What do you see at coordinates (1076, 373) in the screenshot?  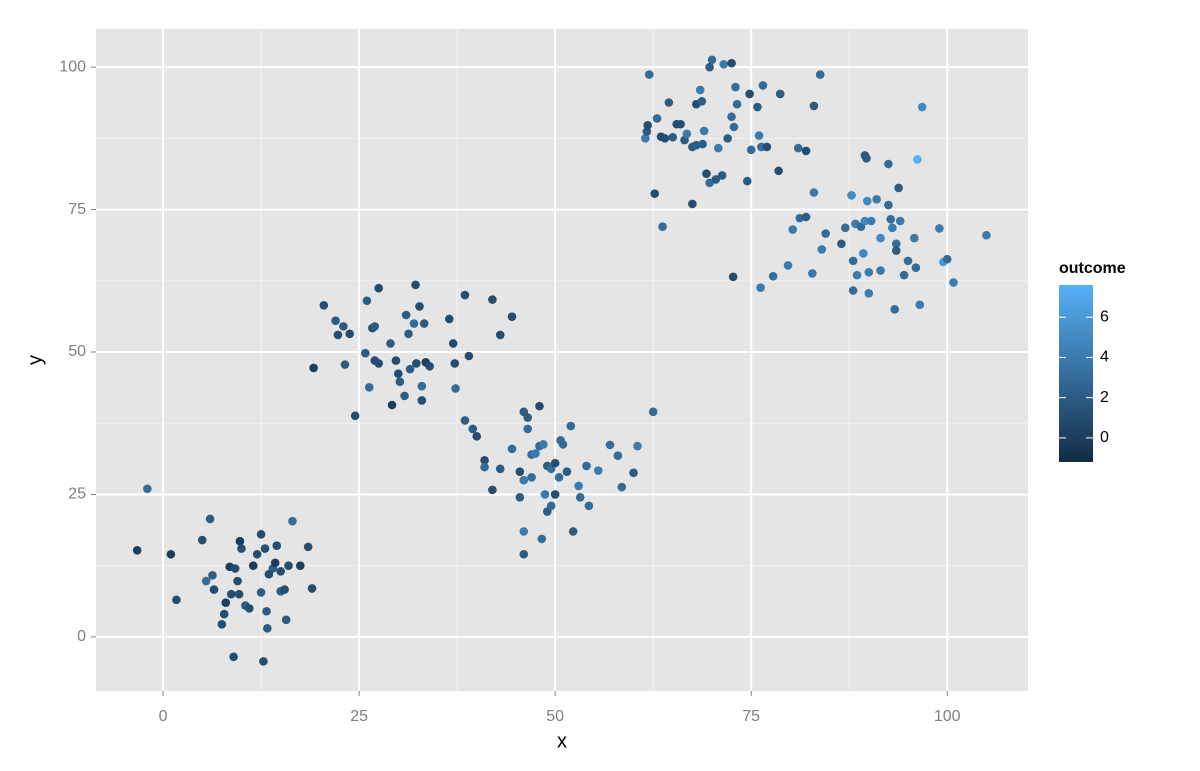 I see `colorbar` at bounding box center [1076, 373].